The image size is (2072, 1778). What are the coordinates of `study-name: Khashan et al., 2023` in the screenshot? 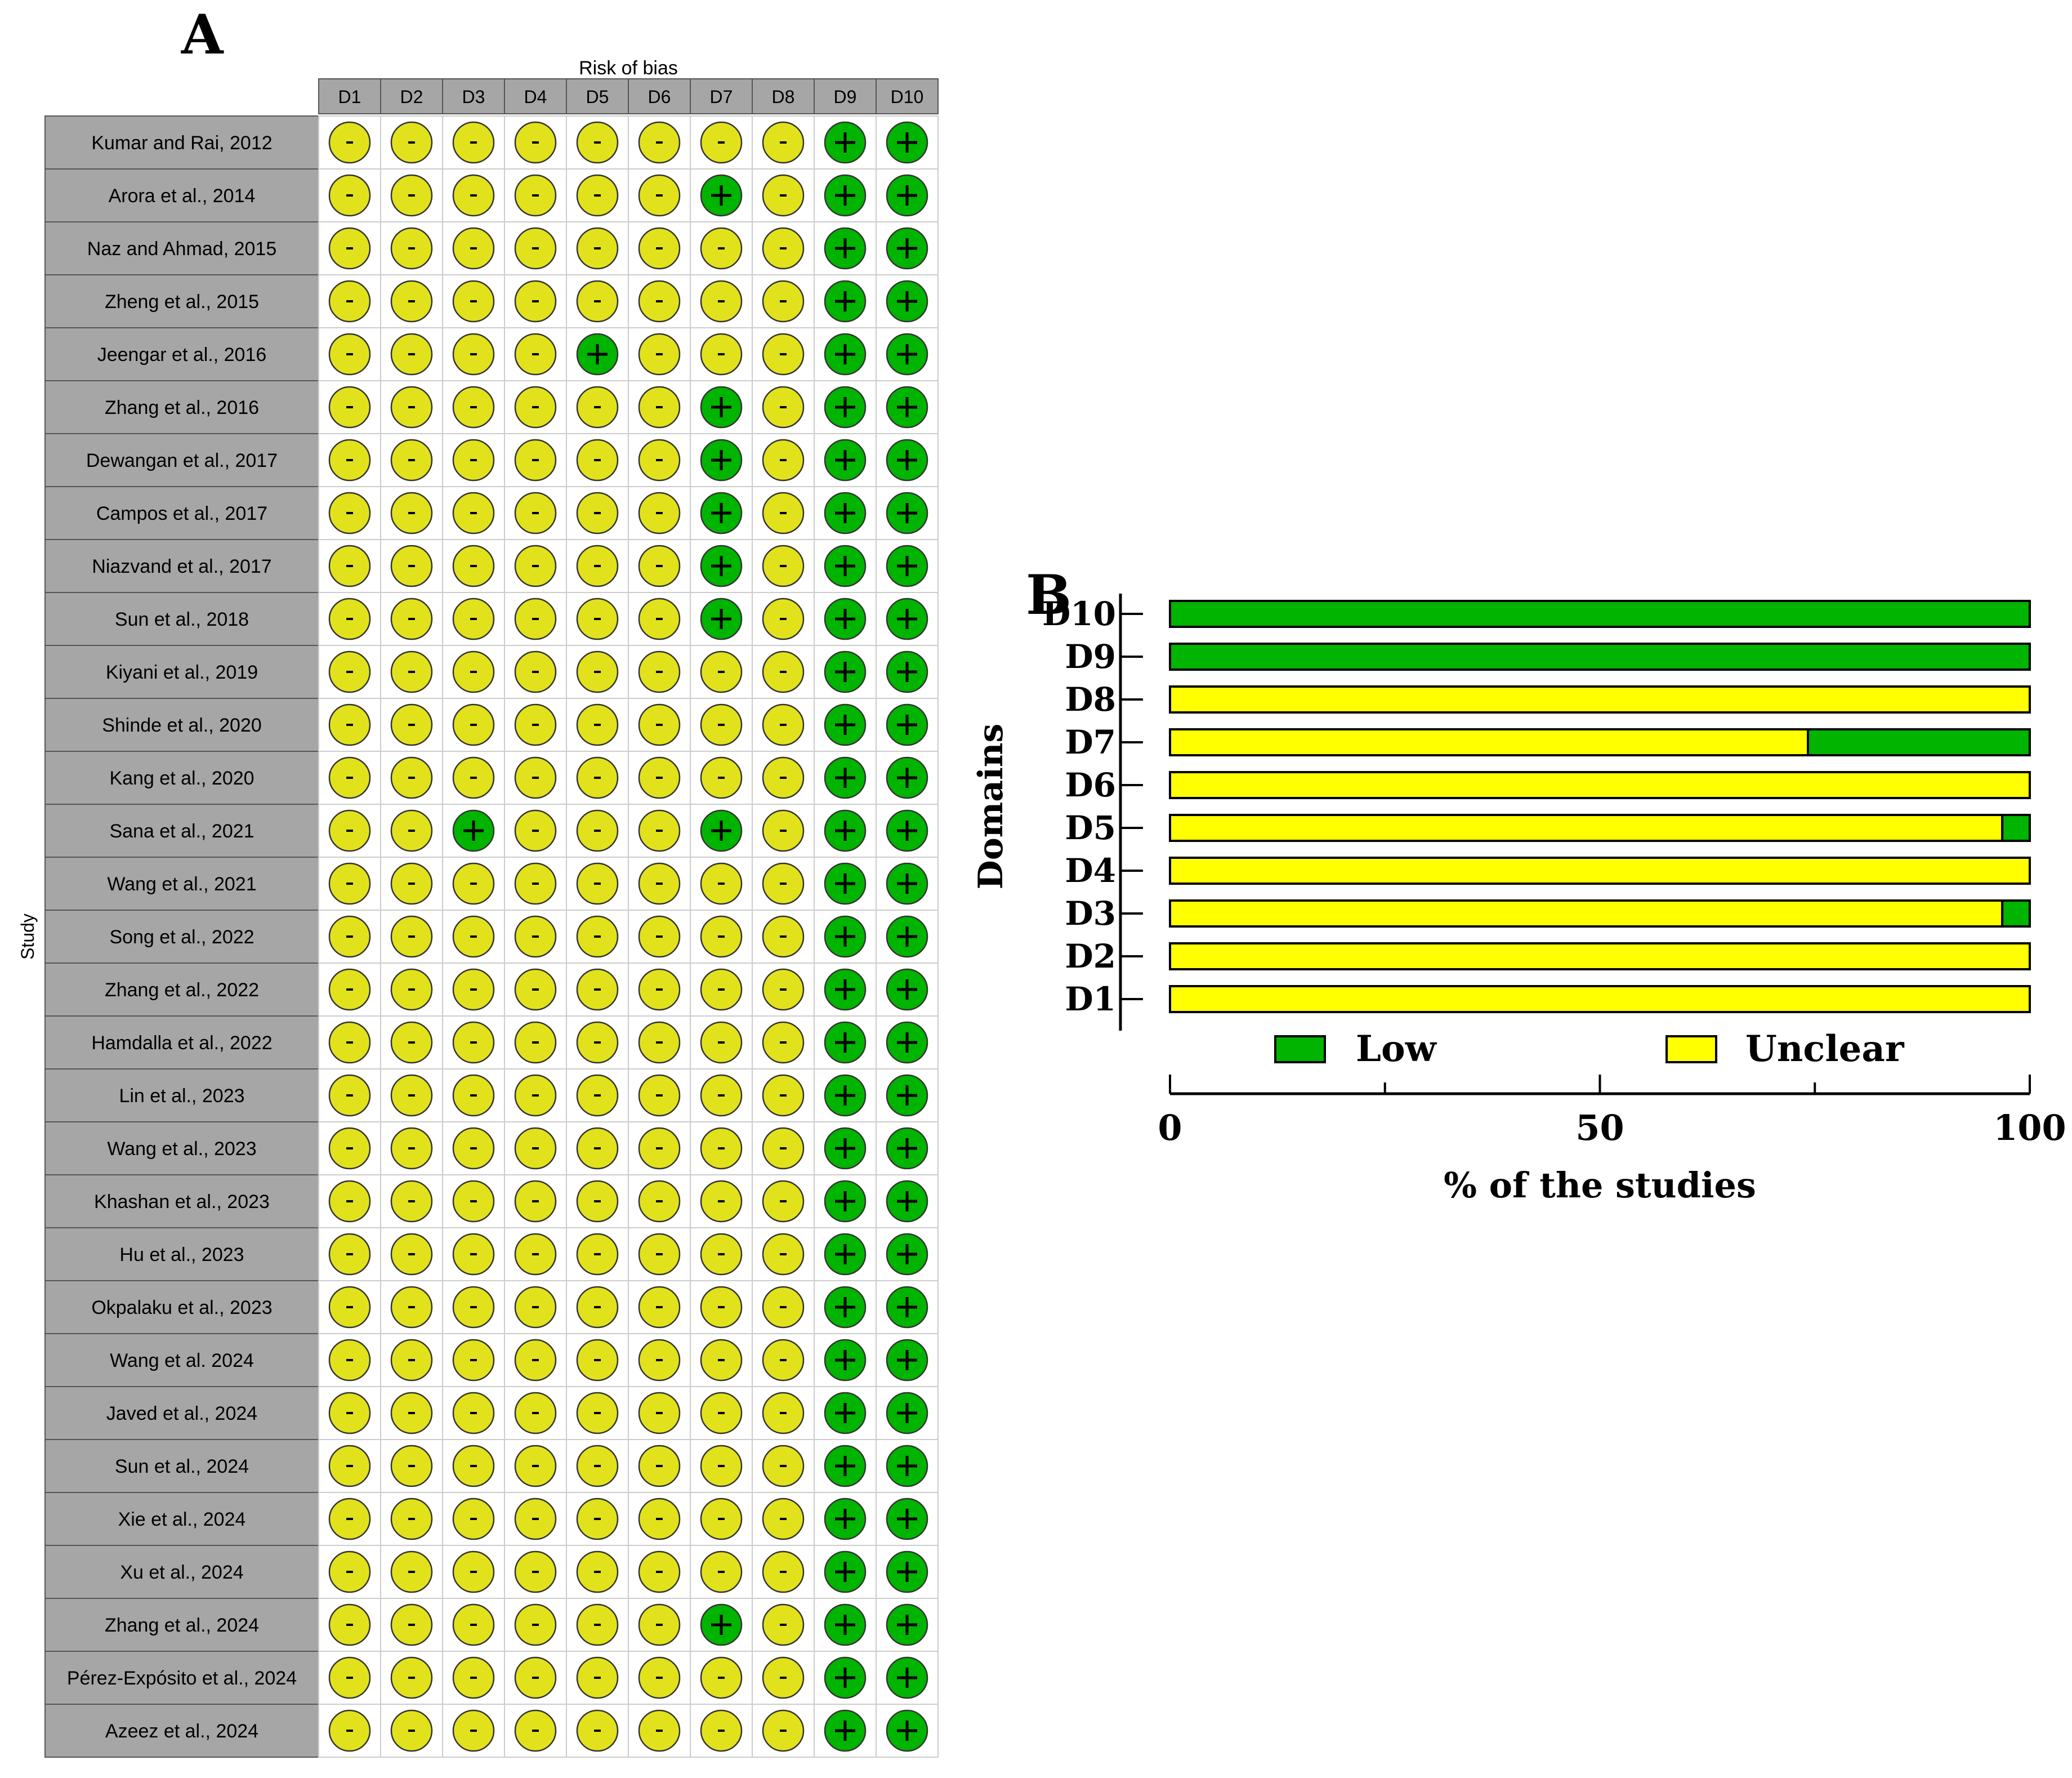 It's located at (182, 1202).